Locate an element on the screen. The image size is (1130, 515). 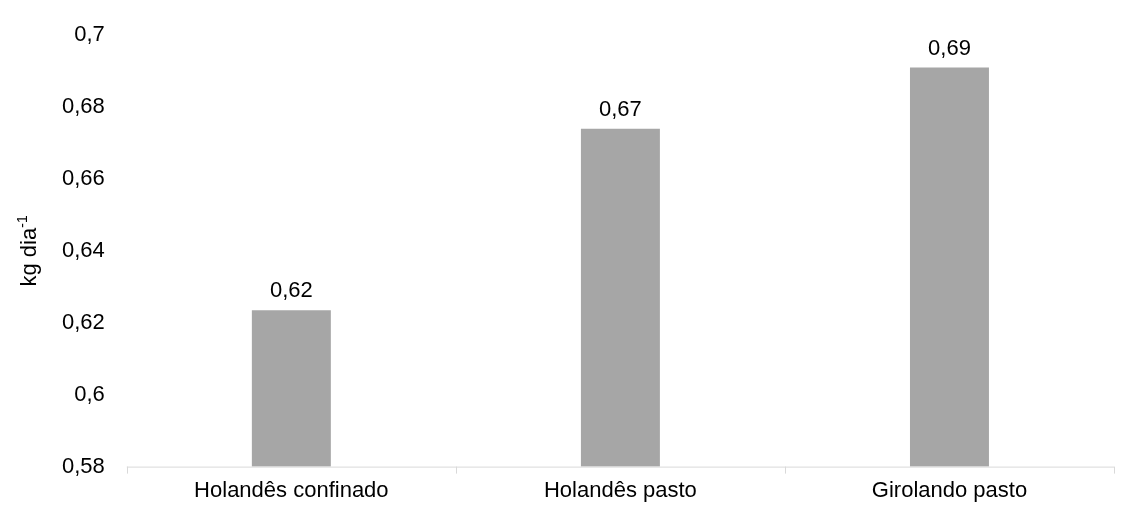
y-tick-label: 0,64 is located at coordinates (83, 249).